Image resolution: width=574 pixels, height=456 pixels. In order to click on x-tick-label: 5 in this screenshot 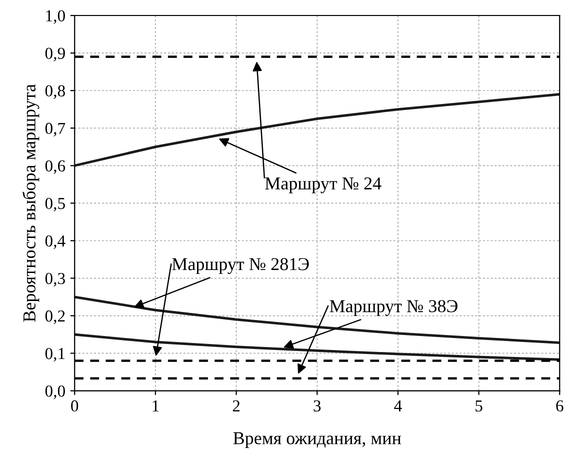, I will do `click(479, 406)`.